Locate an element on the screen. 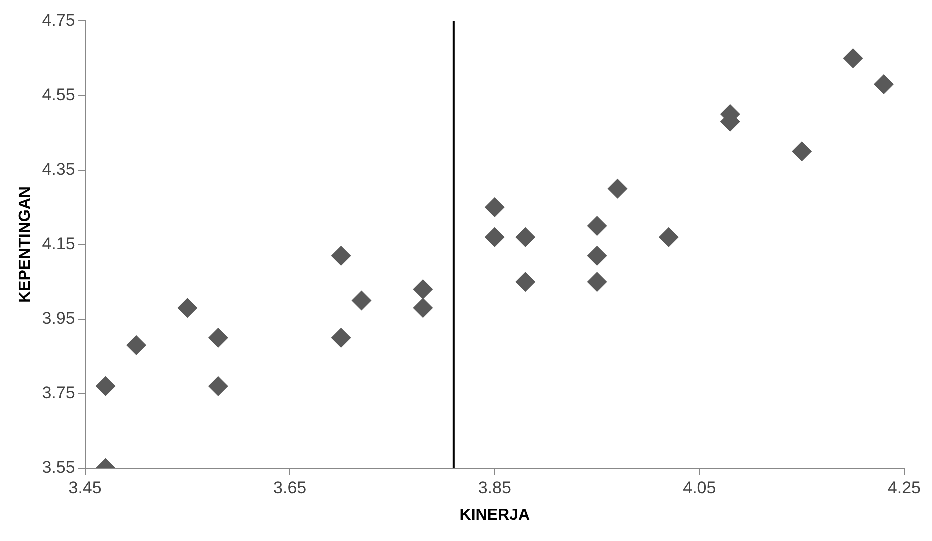  y-tick-label: 4.75 is located at coordinates (59, 20).